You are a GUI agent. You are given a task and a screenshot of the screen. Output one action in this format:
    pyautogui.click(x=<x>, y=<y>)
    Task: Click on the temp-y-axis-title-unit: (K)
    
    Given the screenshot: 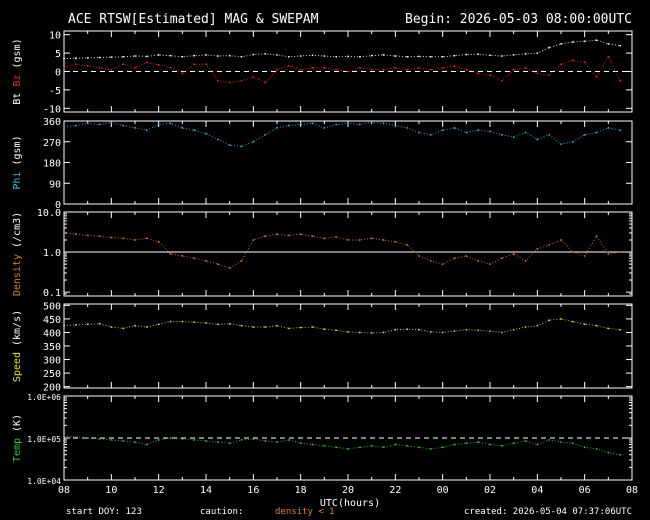 What is the action you would take?
    pyautogui.click(x=17, y=426)
    